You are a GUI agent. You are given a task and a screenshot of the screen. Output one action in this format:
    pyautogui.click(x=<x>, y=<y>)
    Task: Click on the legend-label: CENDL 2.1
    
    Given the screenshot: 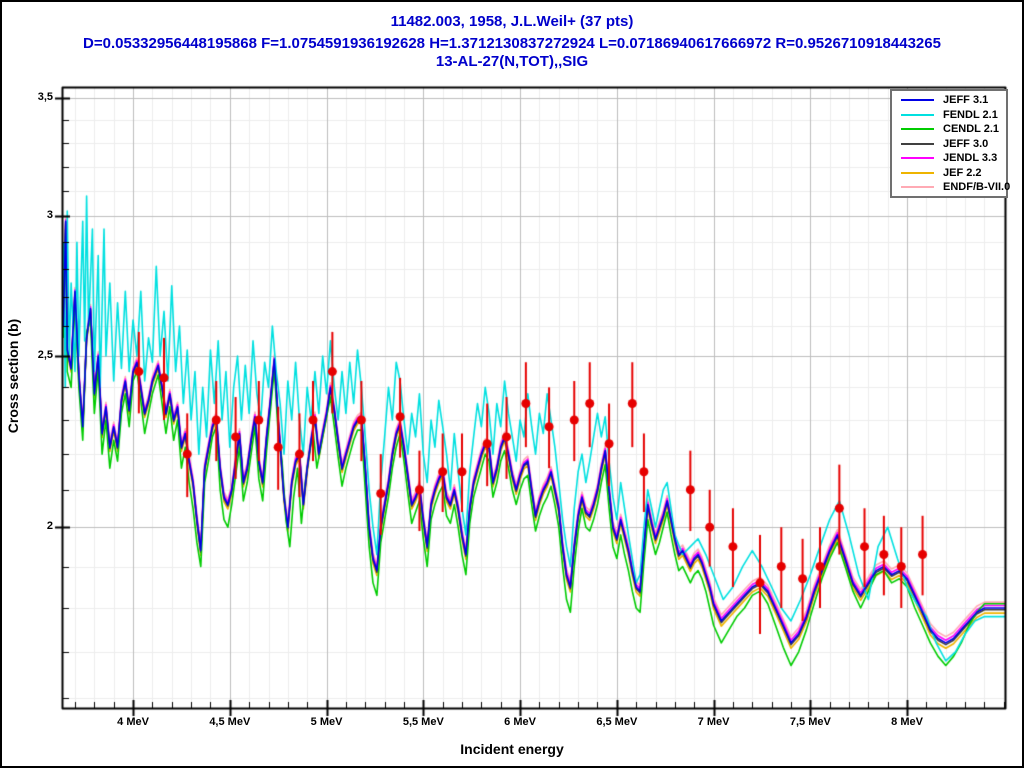 What is the action you would take?
    pyautogui.click(x=971, y=129)
    